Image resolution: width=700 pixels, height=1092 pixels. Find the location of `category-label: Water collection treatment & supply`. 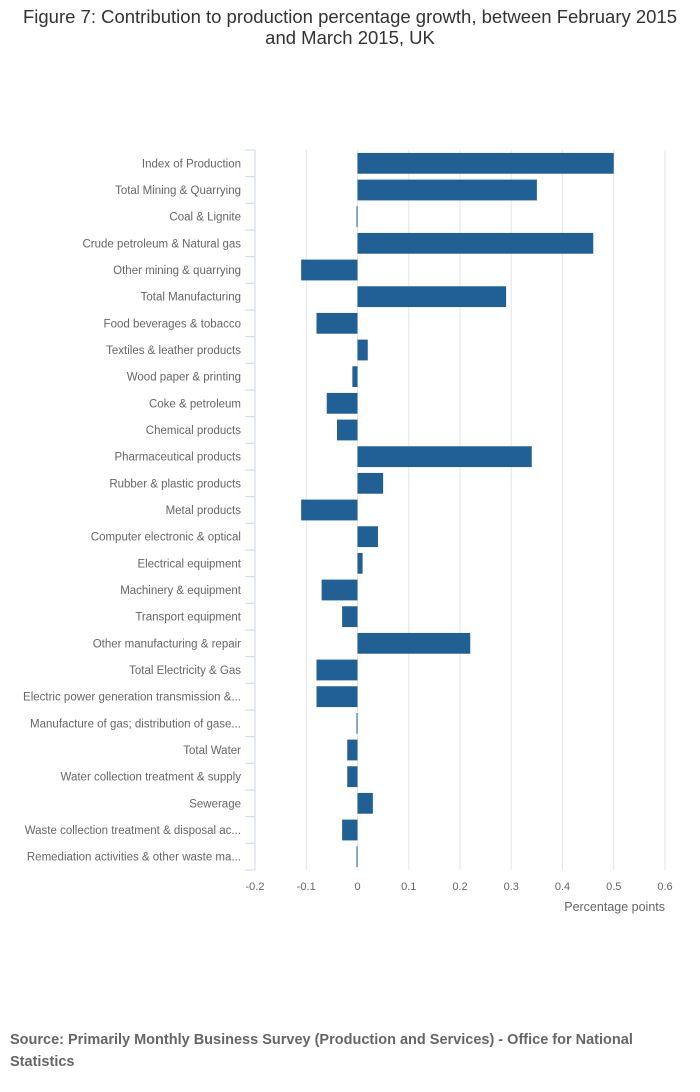

category-label: Water collection treatment & supply is located at coordinates (151, 778).